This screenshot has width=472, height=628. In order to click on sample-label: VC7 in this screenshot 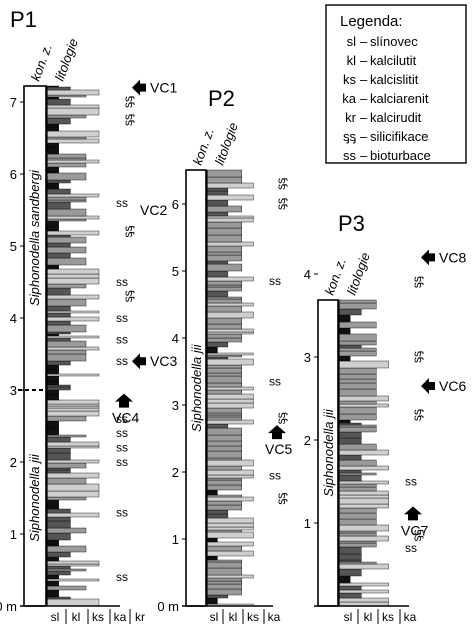, I will do `click(414, 530)`.